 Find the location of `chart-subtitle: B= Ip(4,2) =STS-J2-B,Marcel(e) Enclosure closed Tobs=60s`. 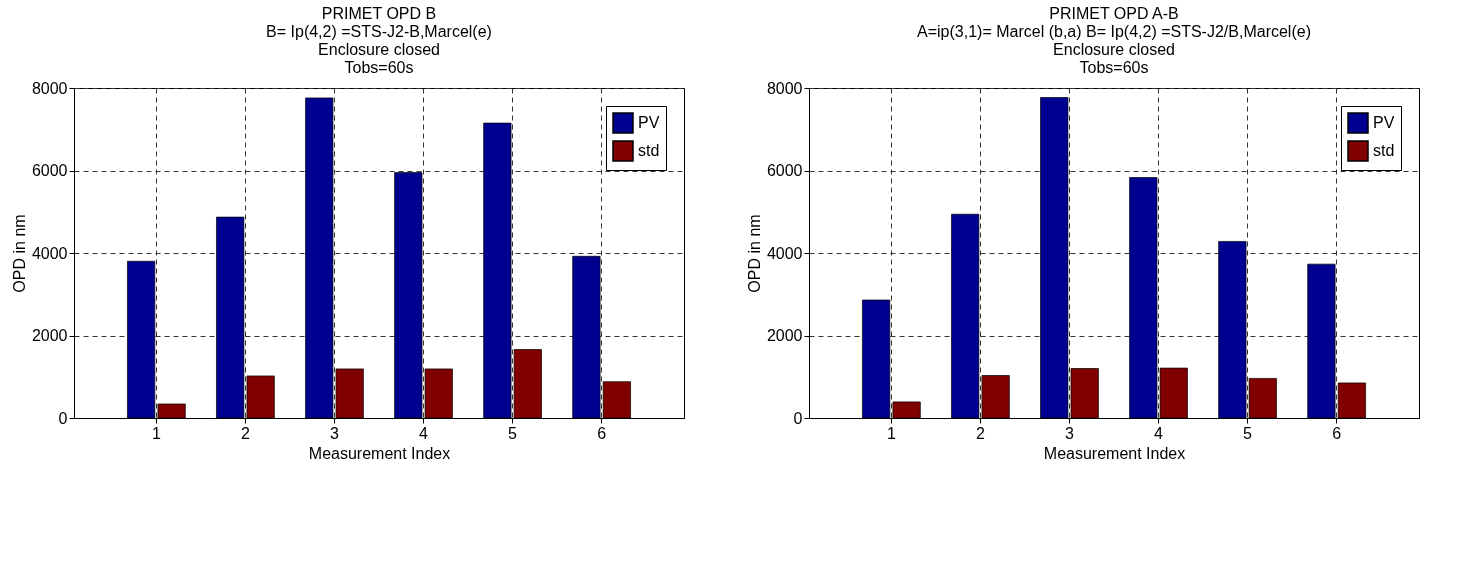

chart-subtitle: B= Ip(4,2) =STS-J2-B,Marcel(e) Enclosure closed Tobs=60s is located at coordinates (379, 49).